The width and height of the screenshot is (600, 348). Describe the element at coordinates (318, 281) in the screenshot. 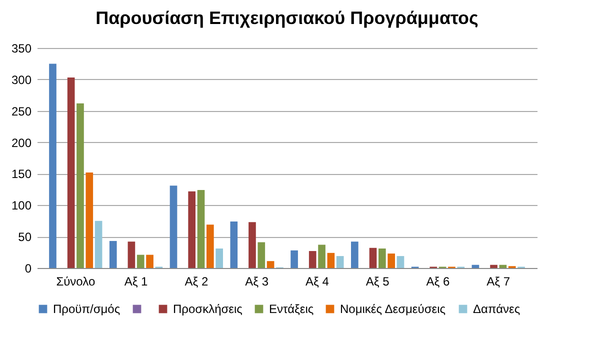

I see `x-tick-label: Αξ 4` at that location.